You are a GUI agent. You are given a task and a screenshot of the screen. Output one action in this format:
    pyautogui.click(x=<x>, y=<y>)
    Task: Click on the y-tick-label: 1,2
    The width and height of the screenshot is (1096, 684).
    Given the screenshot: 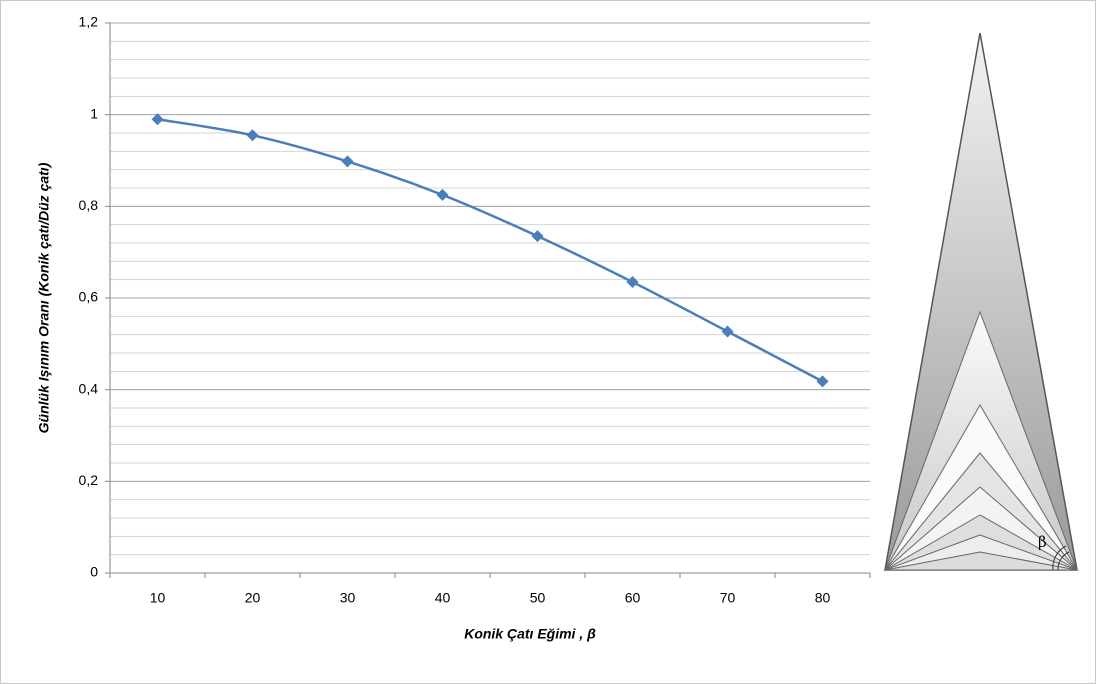 What is the action you would take?
    pyautogui.click(x=89, y=22)
    